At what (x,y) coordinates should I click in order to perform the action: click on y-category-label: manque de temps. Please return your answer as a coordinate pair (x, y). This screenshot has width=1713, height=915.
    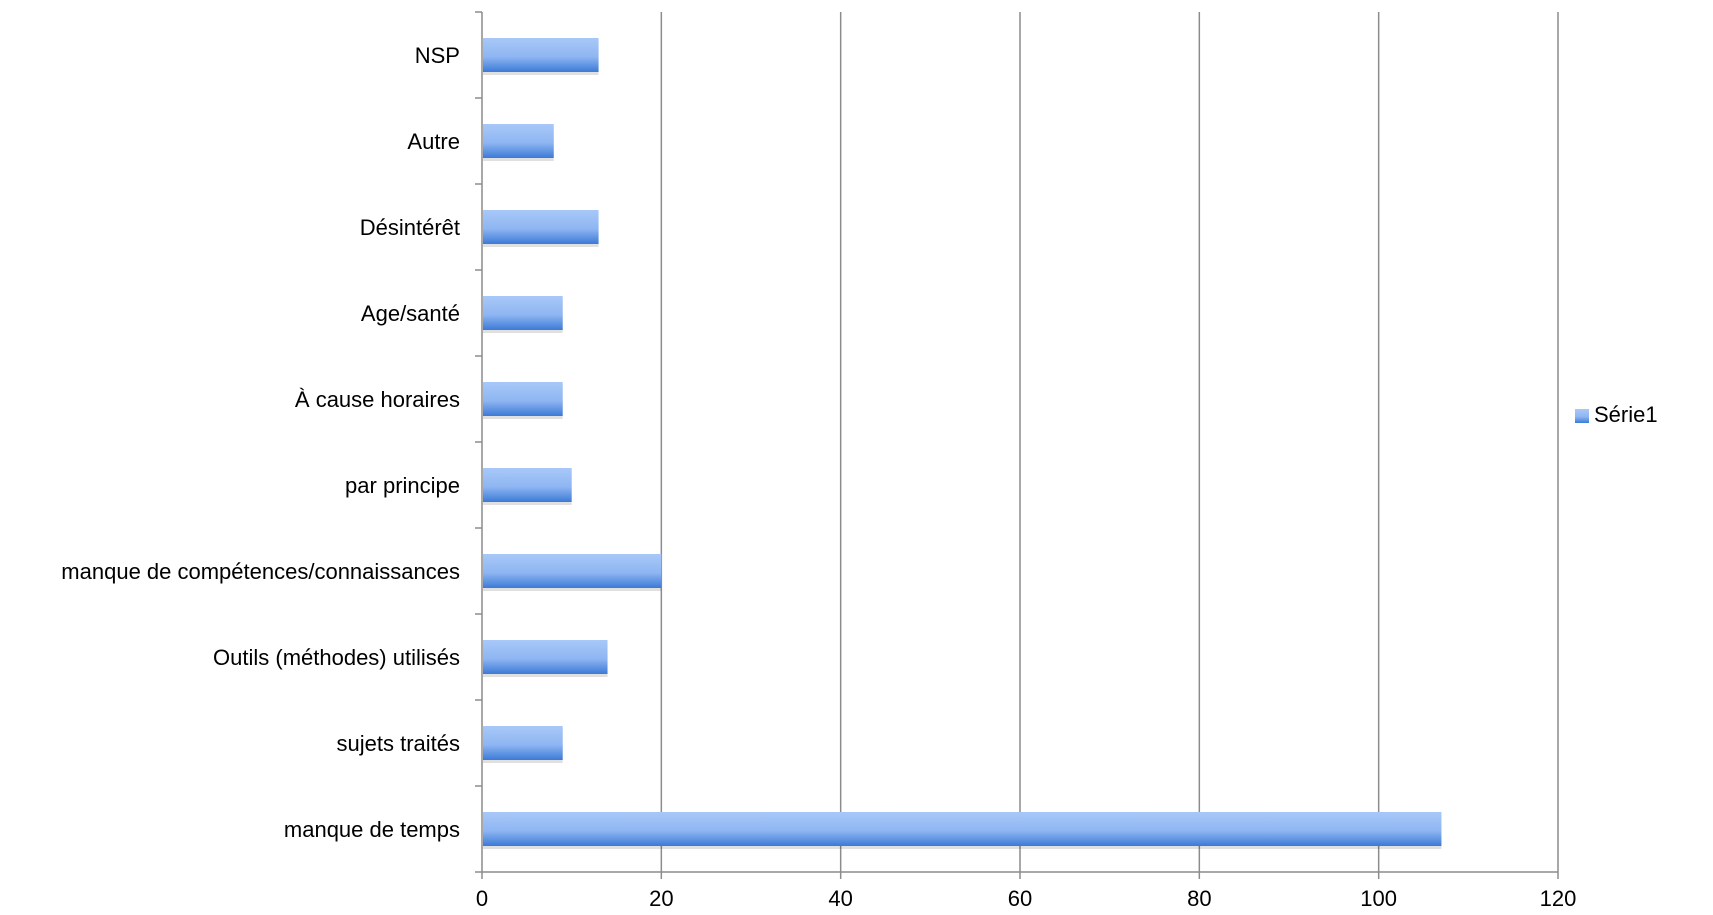
    Looking at the image, I should click on (372, 829).